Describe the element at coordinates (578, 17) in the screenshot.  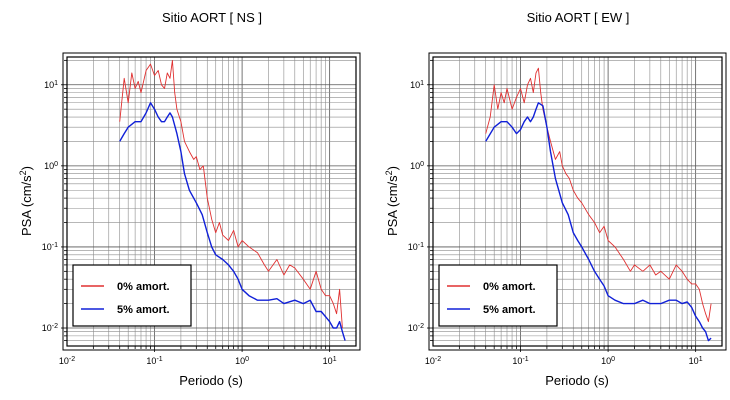
I see `chart-title: Sitio AORT [ EW ]` at that location.